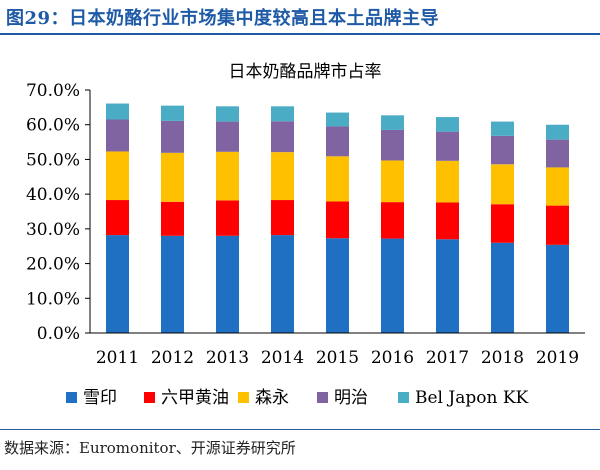 This screenshot has height=470, width=600. What do you see at coordinates (223, 18) in the screenshot?
I see `figure-title: 图29：日本奶酪行业市场集中度较高且本土品牌主导` at bounding box center [223, 18].